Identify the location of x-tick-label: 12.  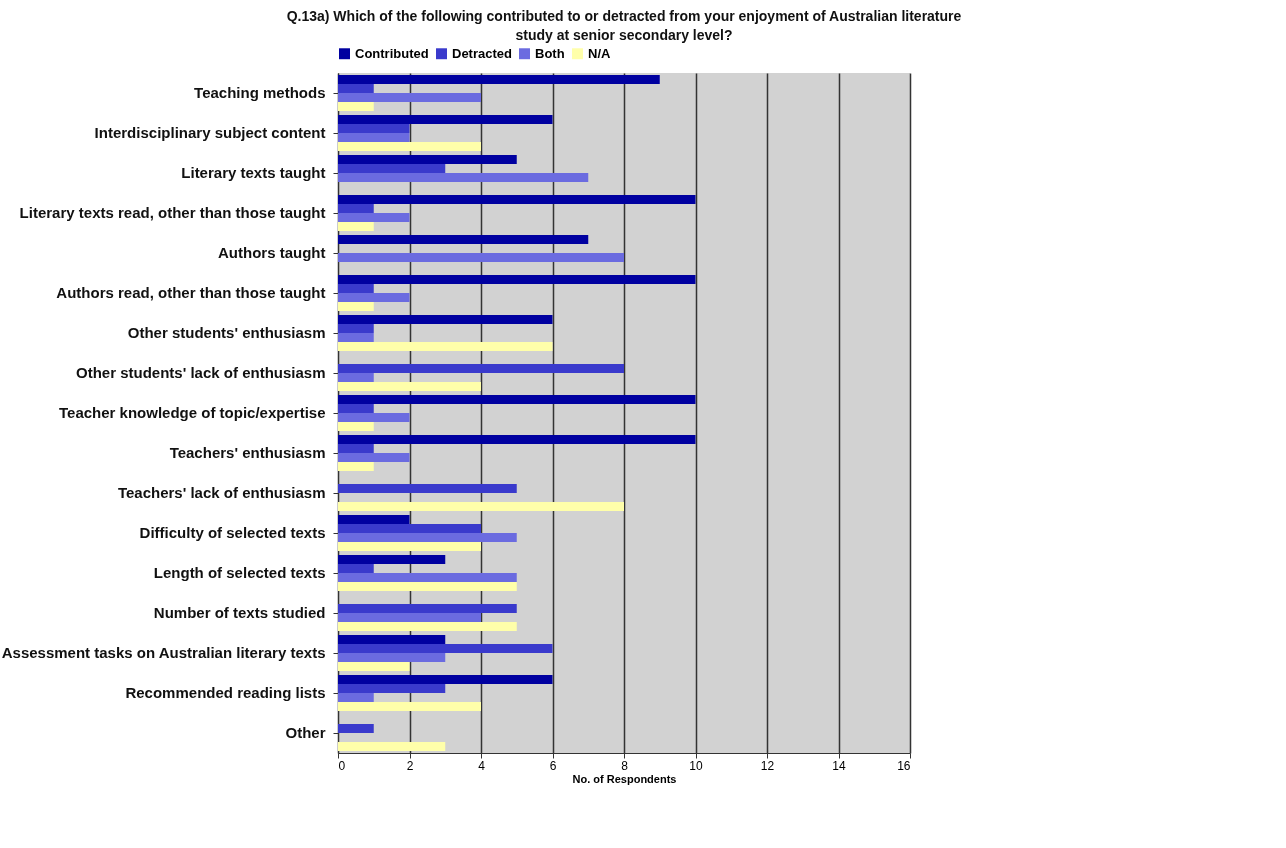
(767, 765).